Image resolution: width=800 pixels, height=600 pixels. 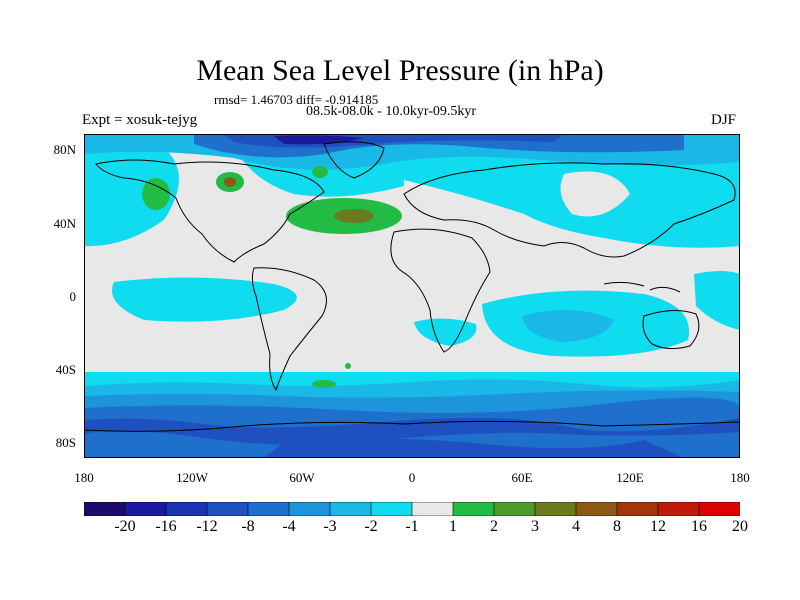 I want to click on period-label: 08.5k-08.0k - 10.0kyr-09.5kyr, so click(x=391, y=111).